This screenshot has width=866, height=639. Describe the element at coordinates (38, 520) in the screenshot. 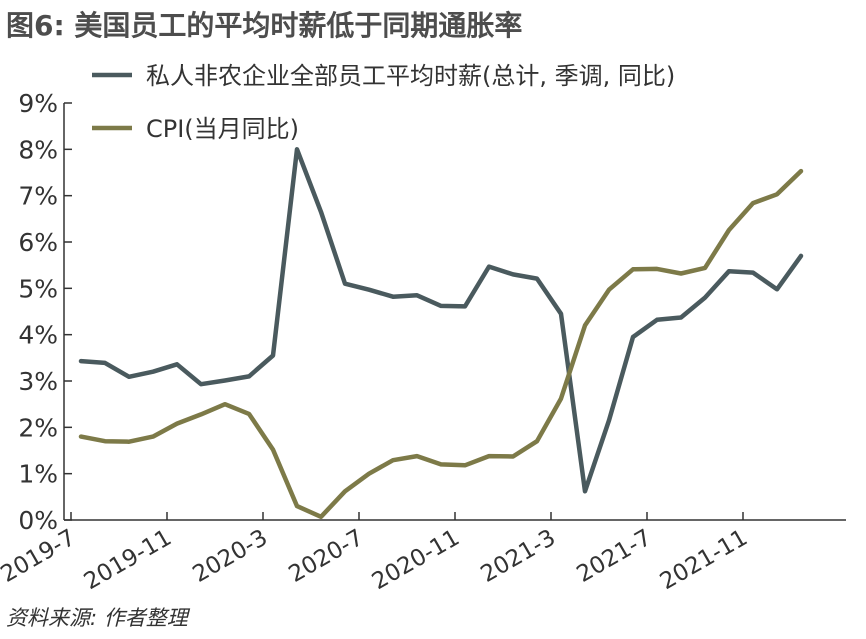

I see `y-tick-label: 0%` at that location.